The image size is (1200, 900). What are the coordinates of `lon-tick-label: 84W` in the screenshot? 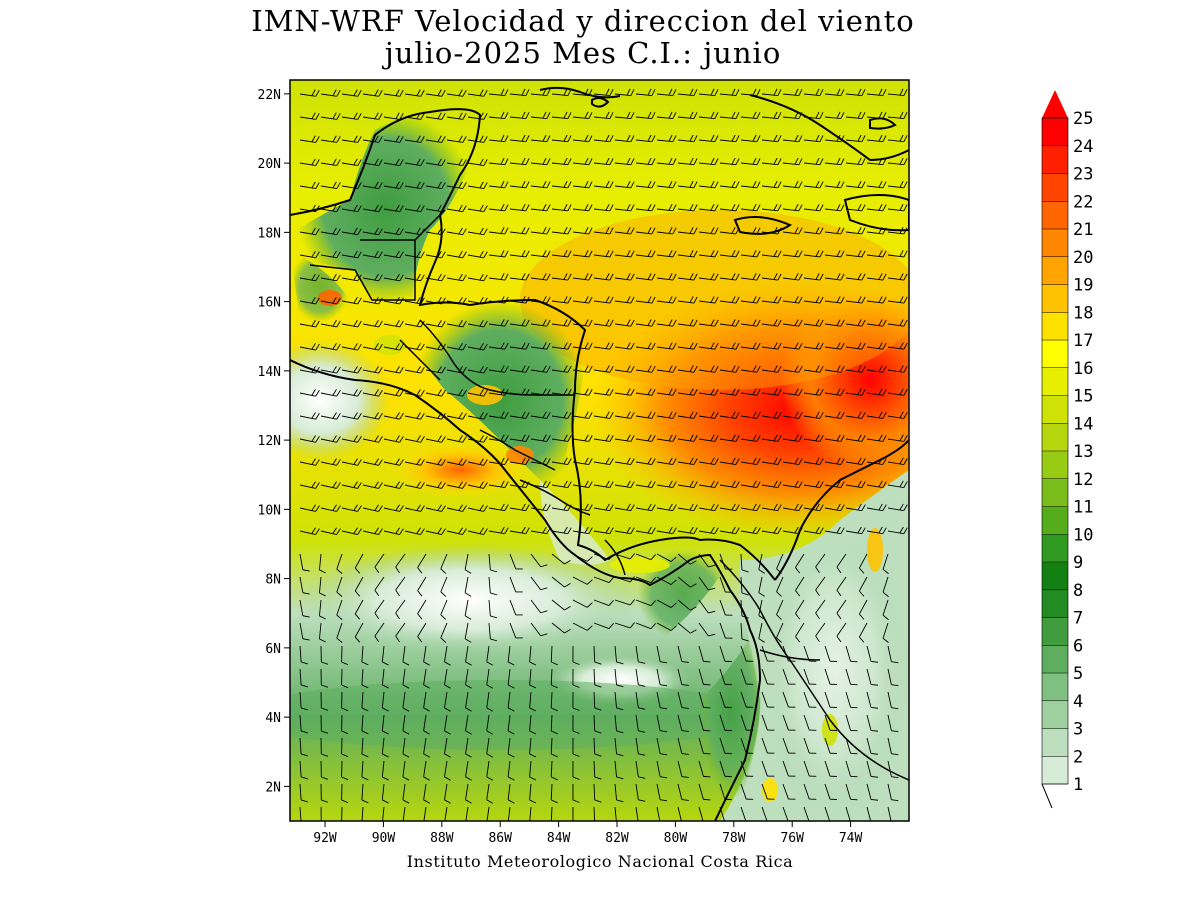 It's located at (559, 838).